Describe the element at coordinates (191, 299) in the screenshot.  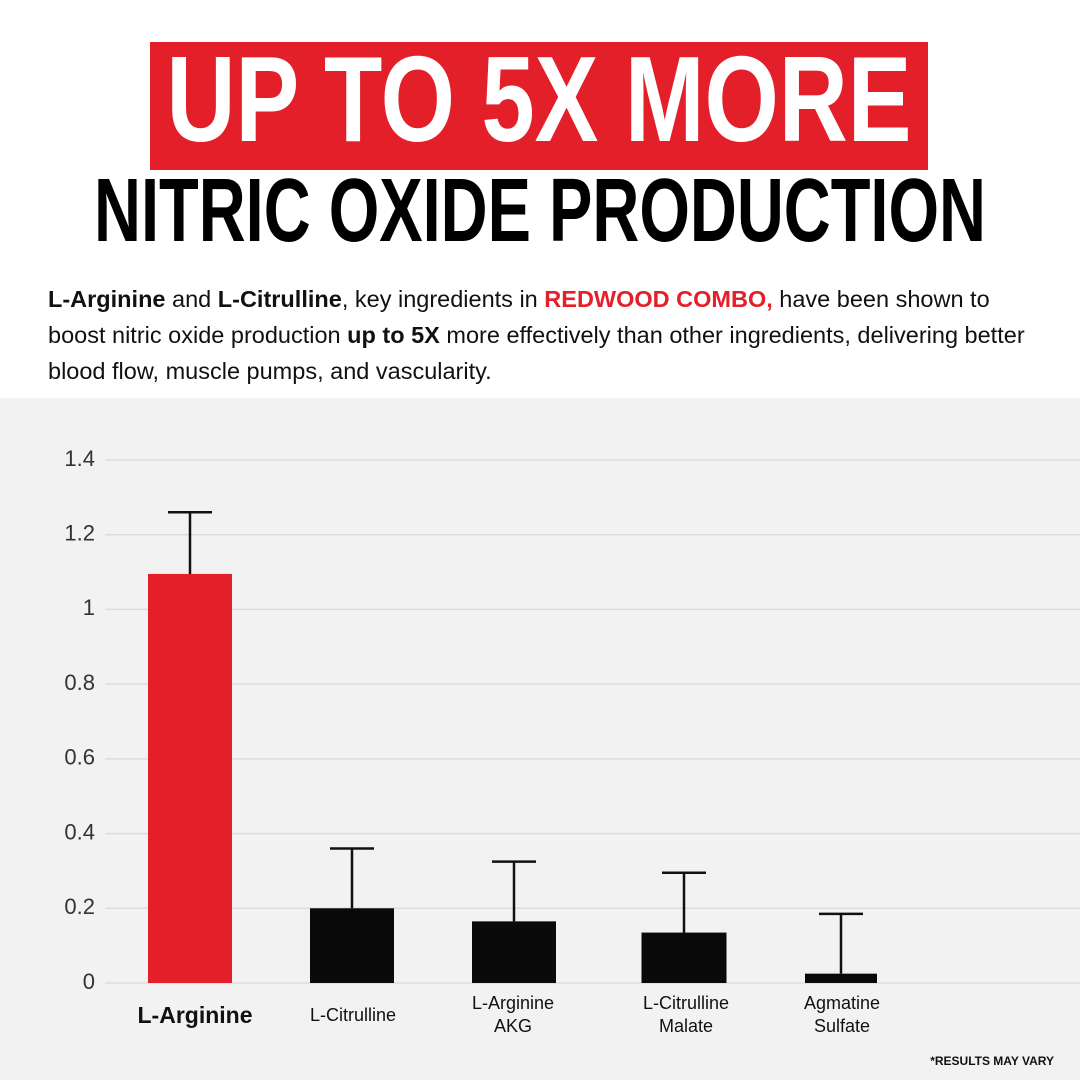
I see `text-span: and` at that location.